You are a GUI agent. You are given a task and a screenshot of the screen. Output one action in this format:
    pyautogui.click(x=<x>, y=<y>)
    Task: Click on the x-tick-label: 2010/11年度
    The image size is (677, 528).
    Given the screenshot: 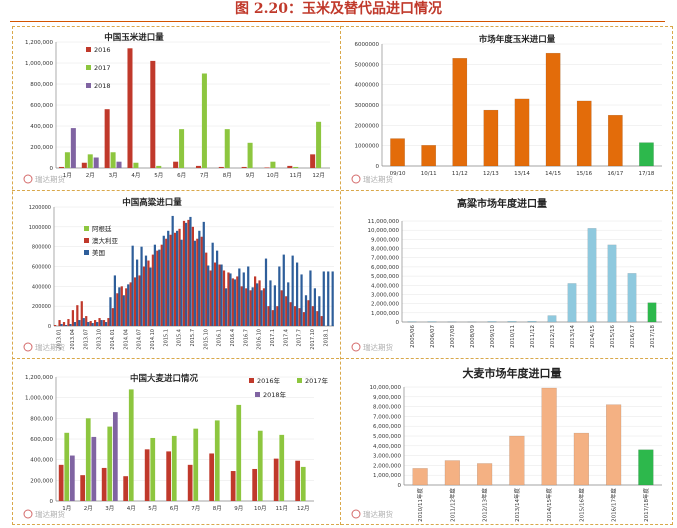 What is the action you would take?
    pyautogui.click(x=420, y=505)
    